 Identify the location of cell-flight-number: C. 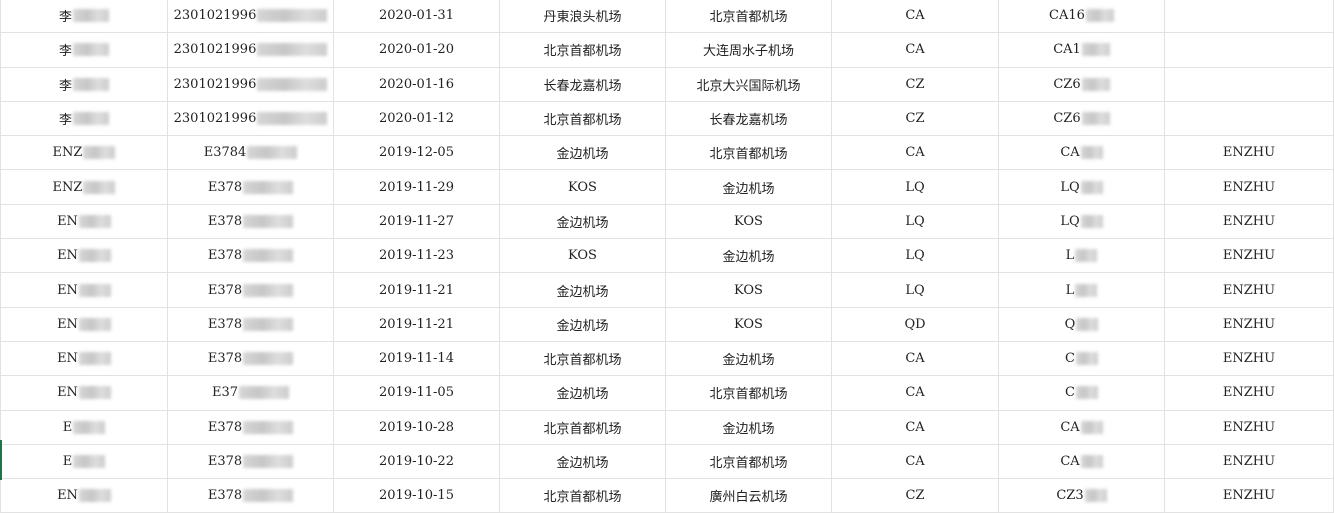
(1081, 358).